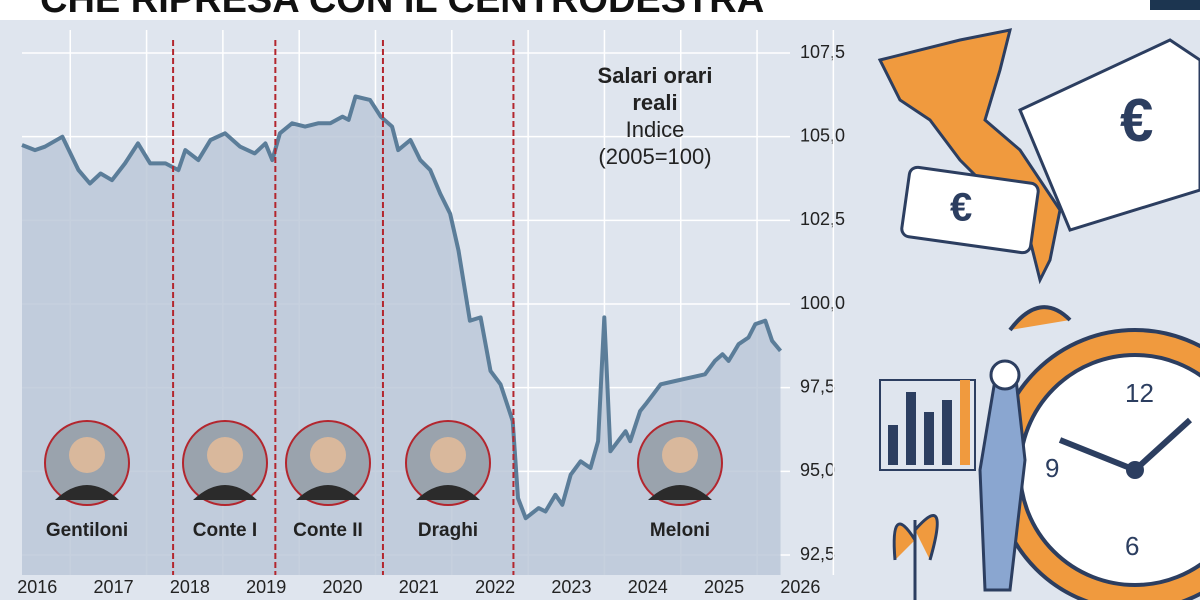 The height and width of the screenshot is (600, 1200). I want to click on government-name: Conte II, so click(328, 530).